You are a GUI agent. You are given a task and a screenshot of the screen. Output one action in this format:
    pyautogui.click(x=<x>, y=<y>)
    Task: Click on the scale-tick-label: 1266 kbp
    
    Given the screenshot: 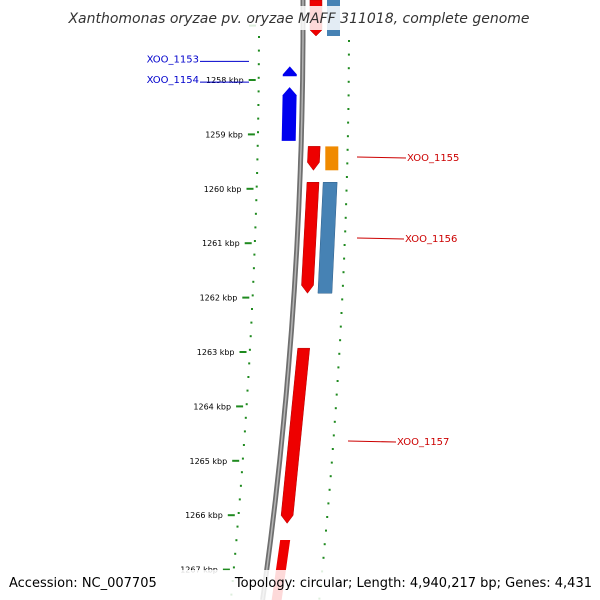 What is the action you would take?
    pyautogui.click(x=204, y=515)
    